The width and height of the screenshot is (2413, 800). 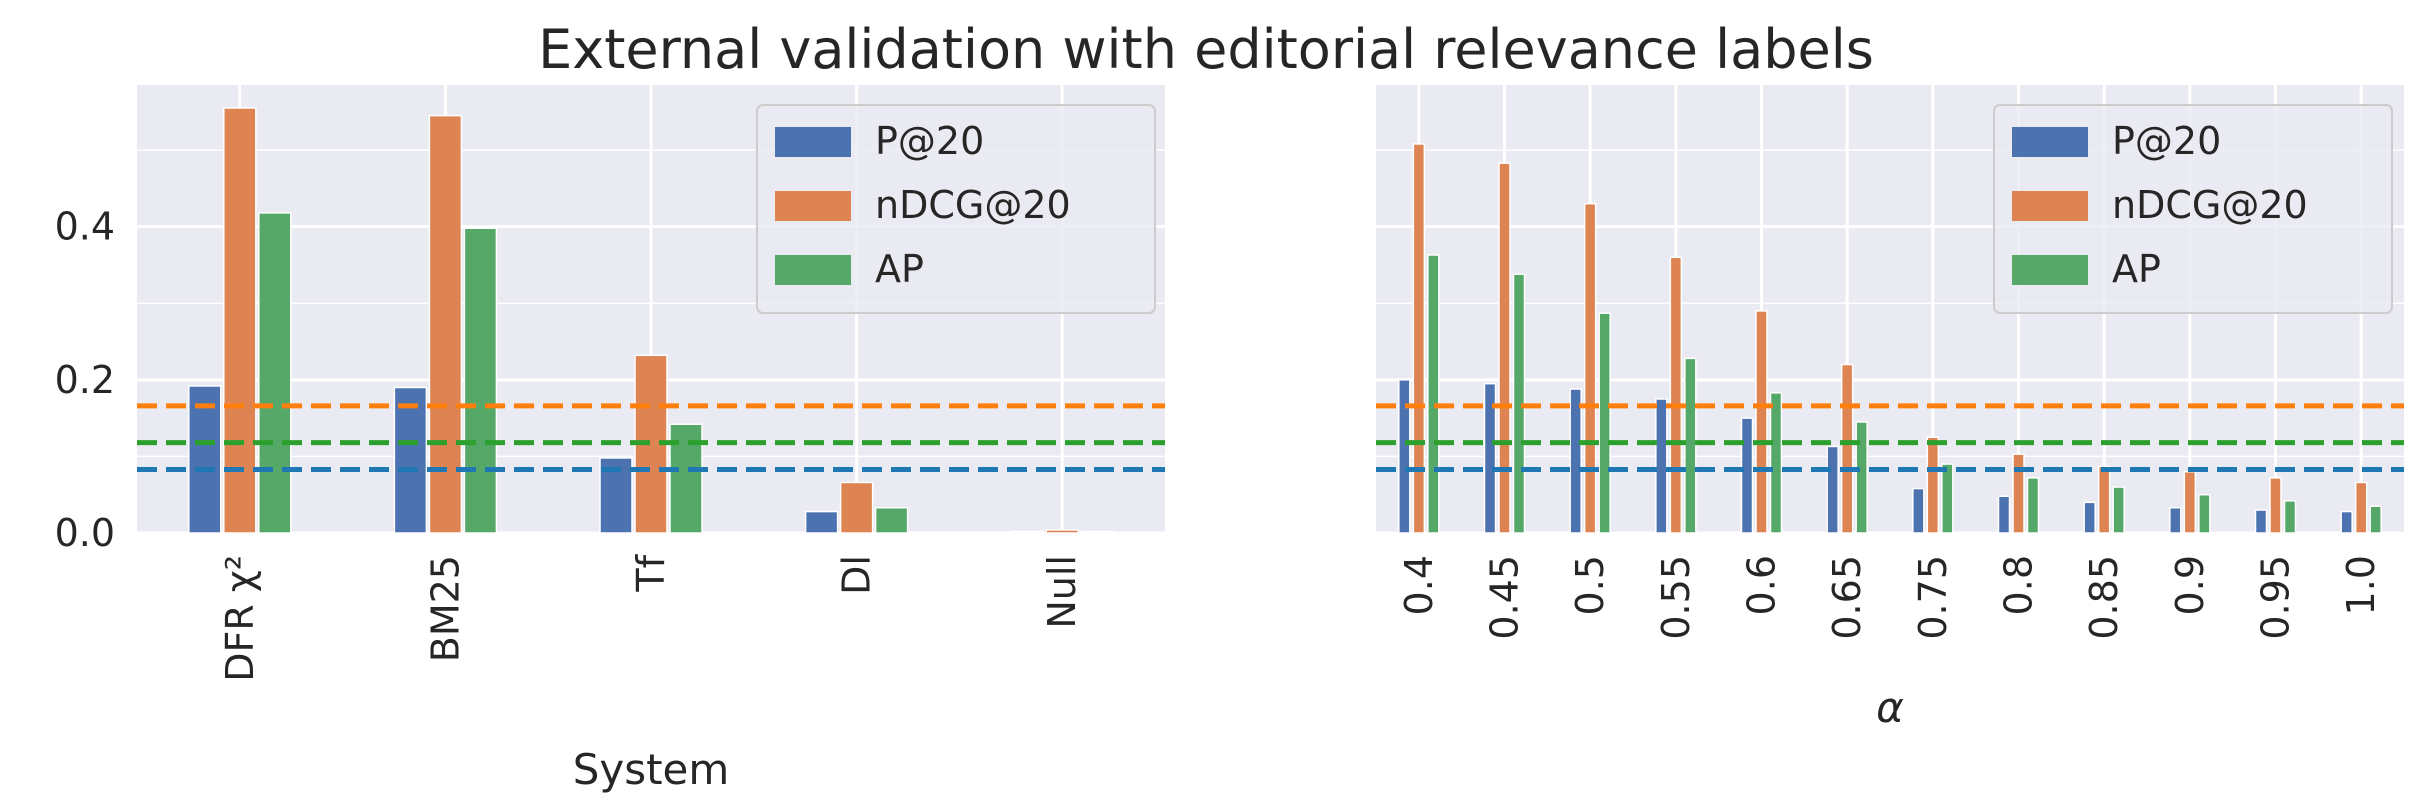 What do you see at coordinates (651, 572) in the screenshot?
I see `x-tick-label: Tf` at bounding box center [651, 572].